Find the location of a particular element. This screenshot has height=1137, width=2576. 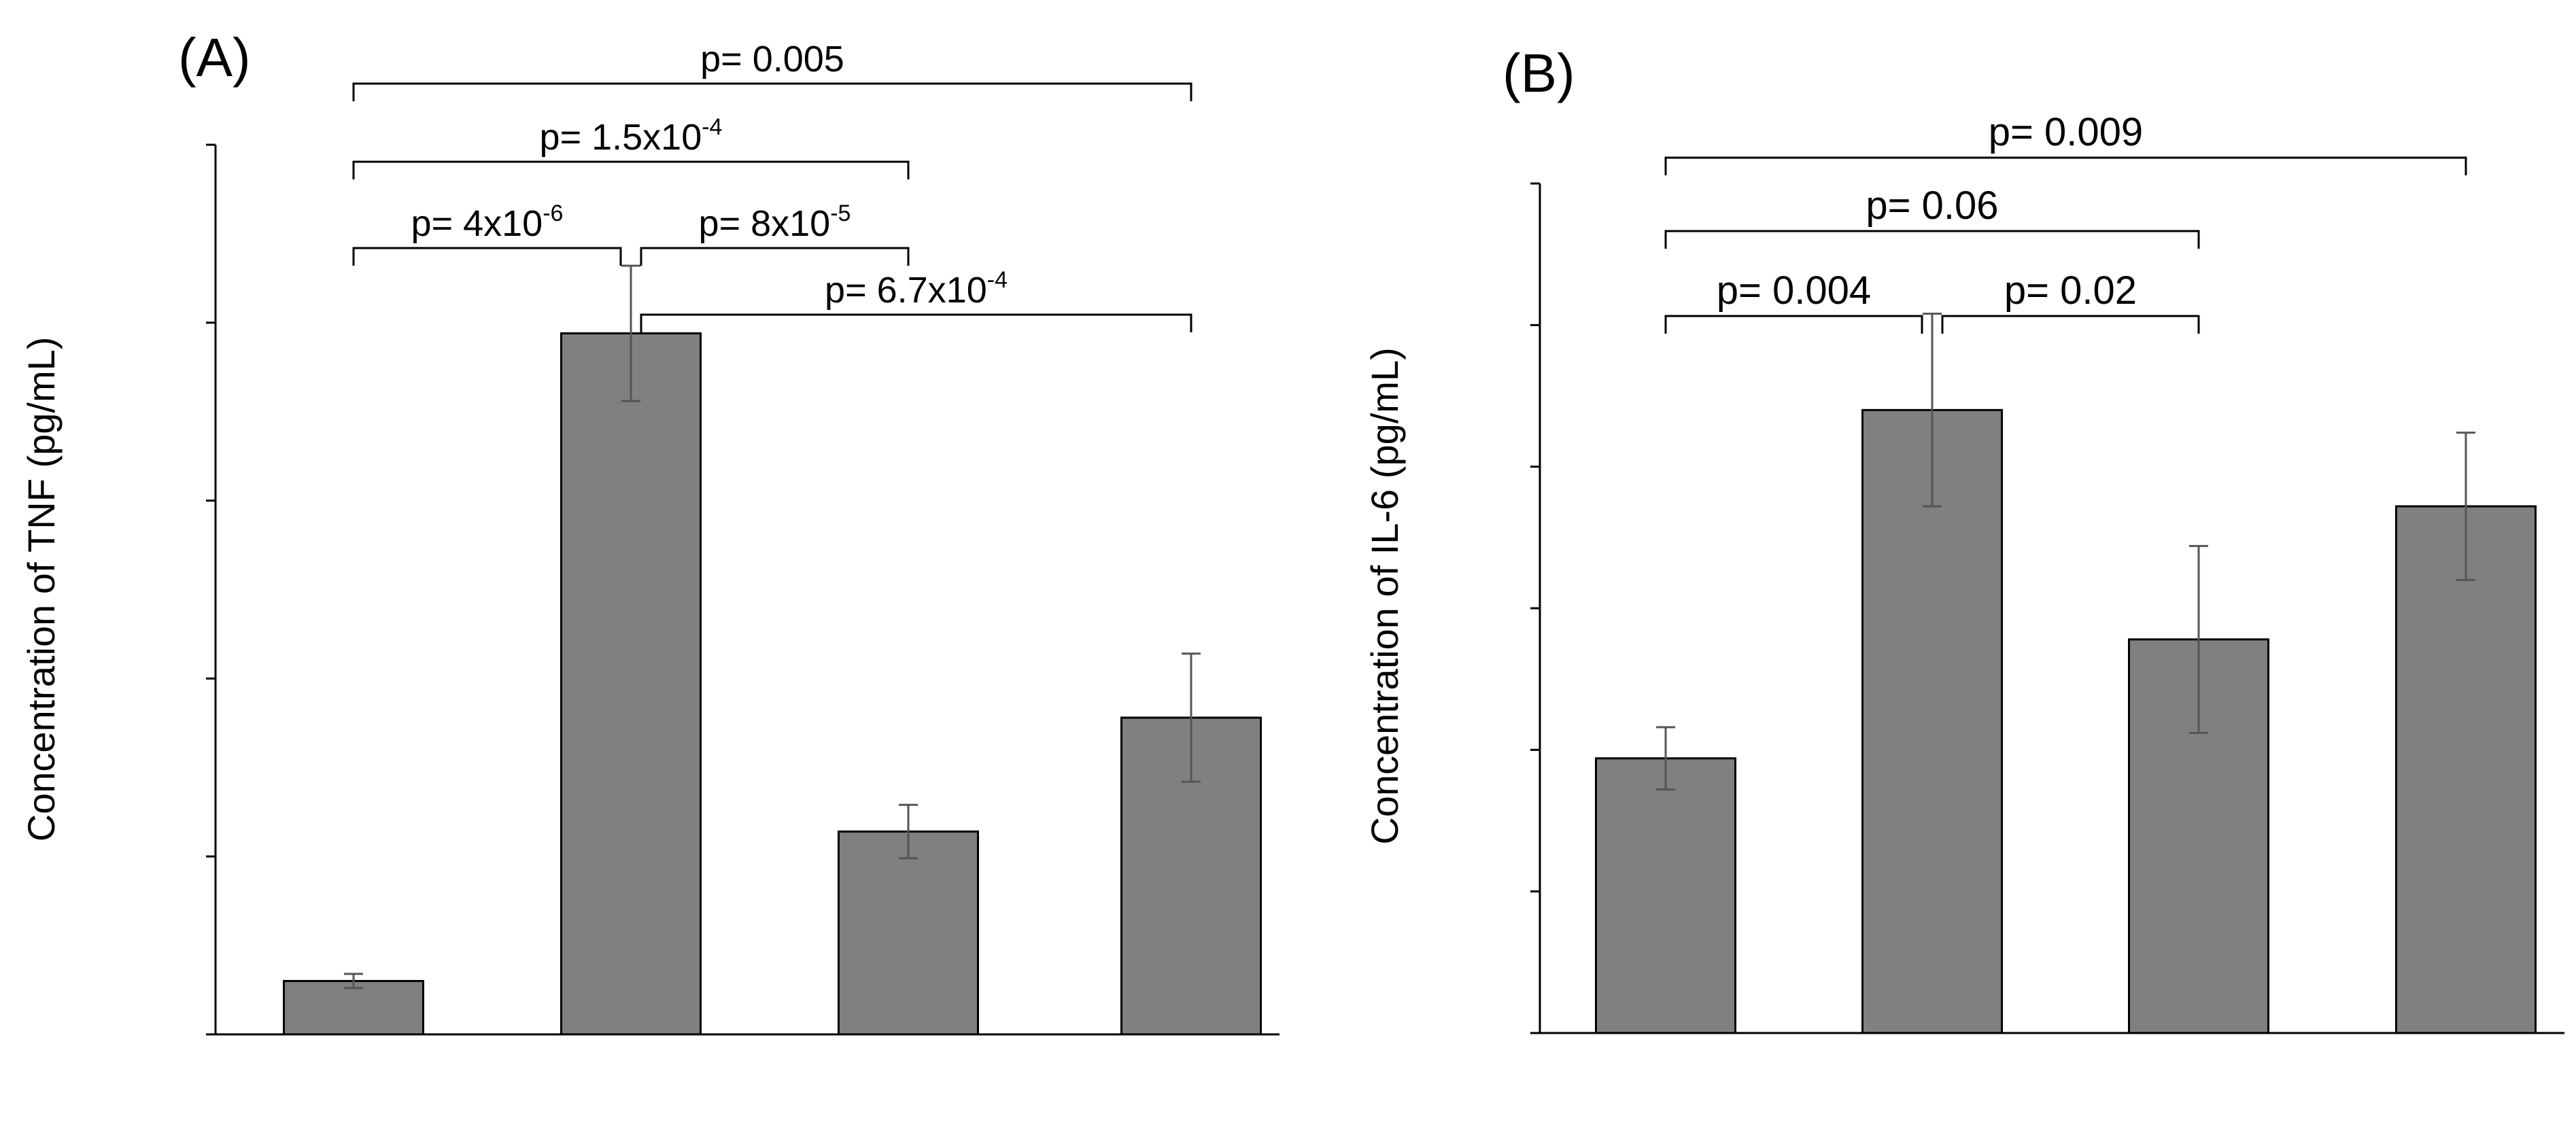

p-value-label: p= 4x10-6 is located at coordinates (487, 222).